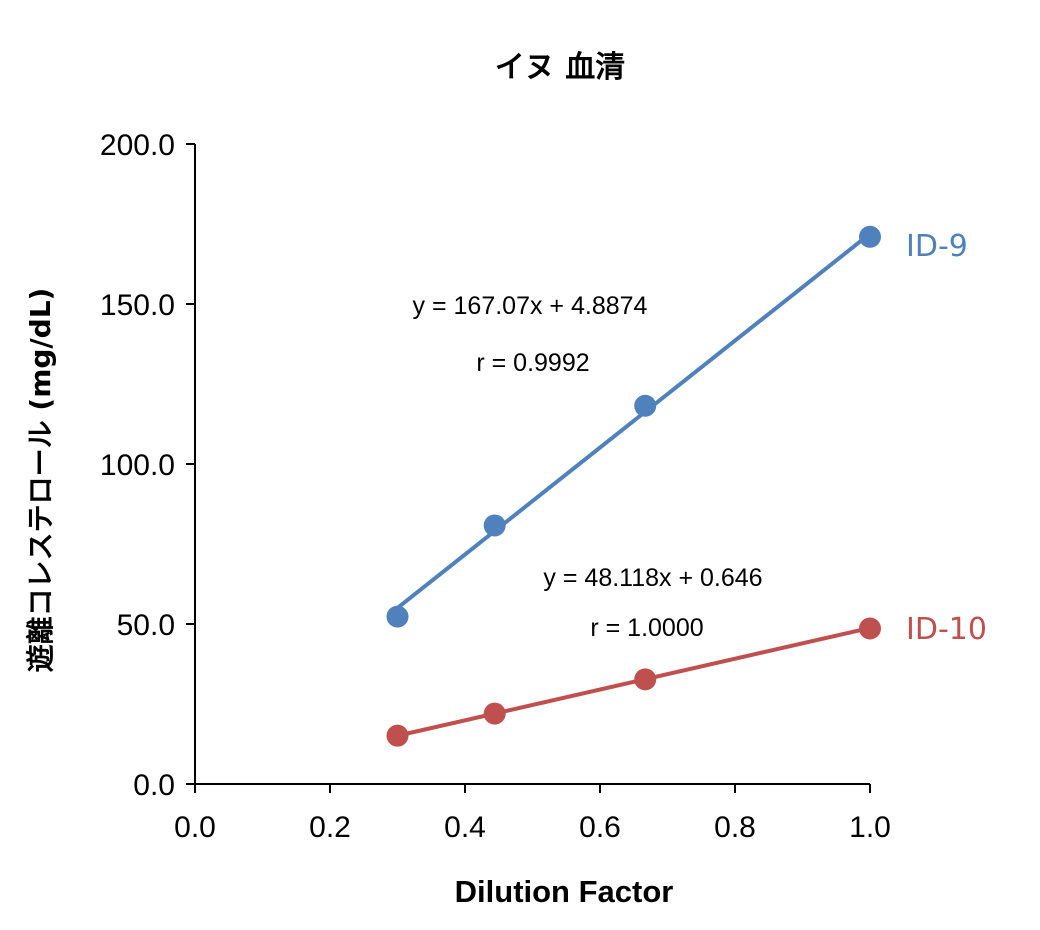  Describe the element at coordinates (195, 827) in the screenshot. I see `x-tick-label: 0.0` at that location.